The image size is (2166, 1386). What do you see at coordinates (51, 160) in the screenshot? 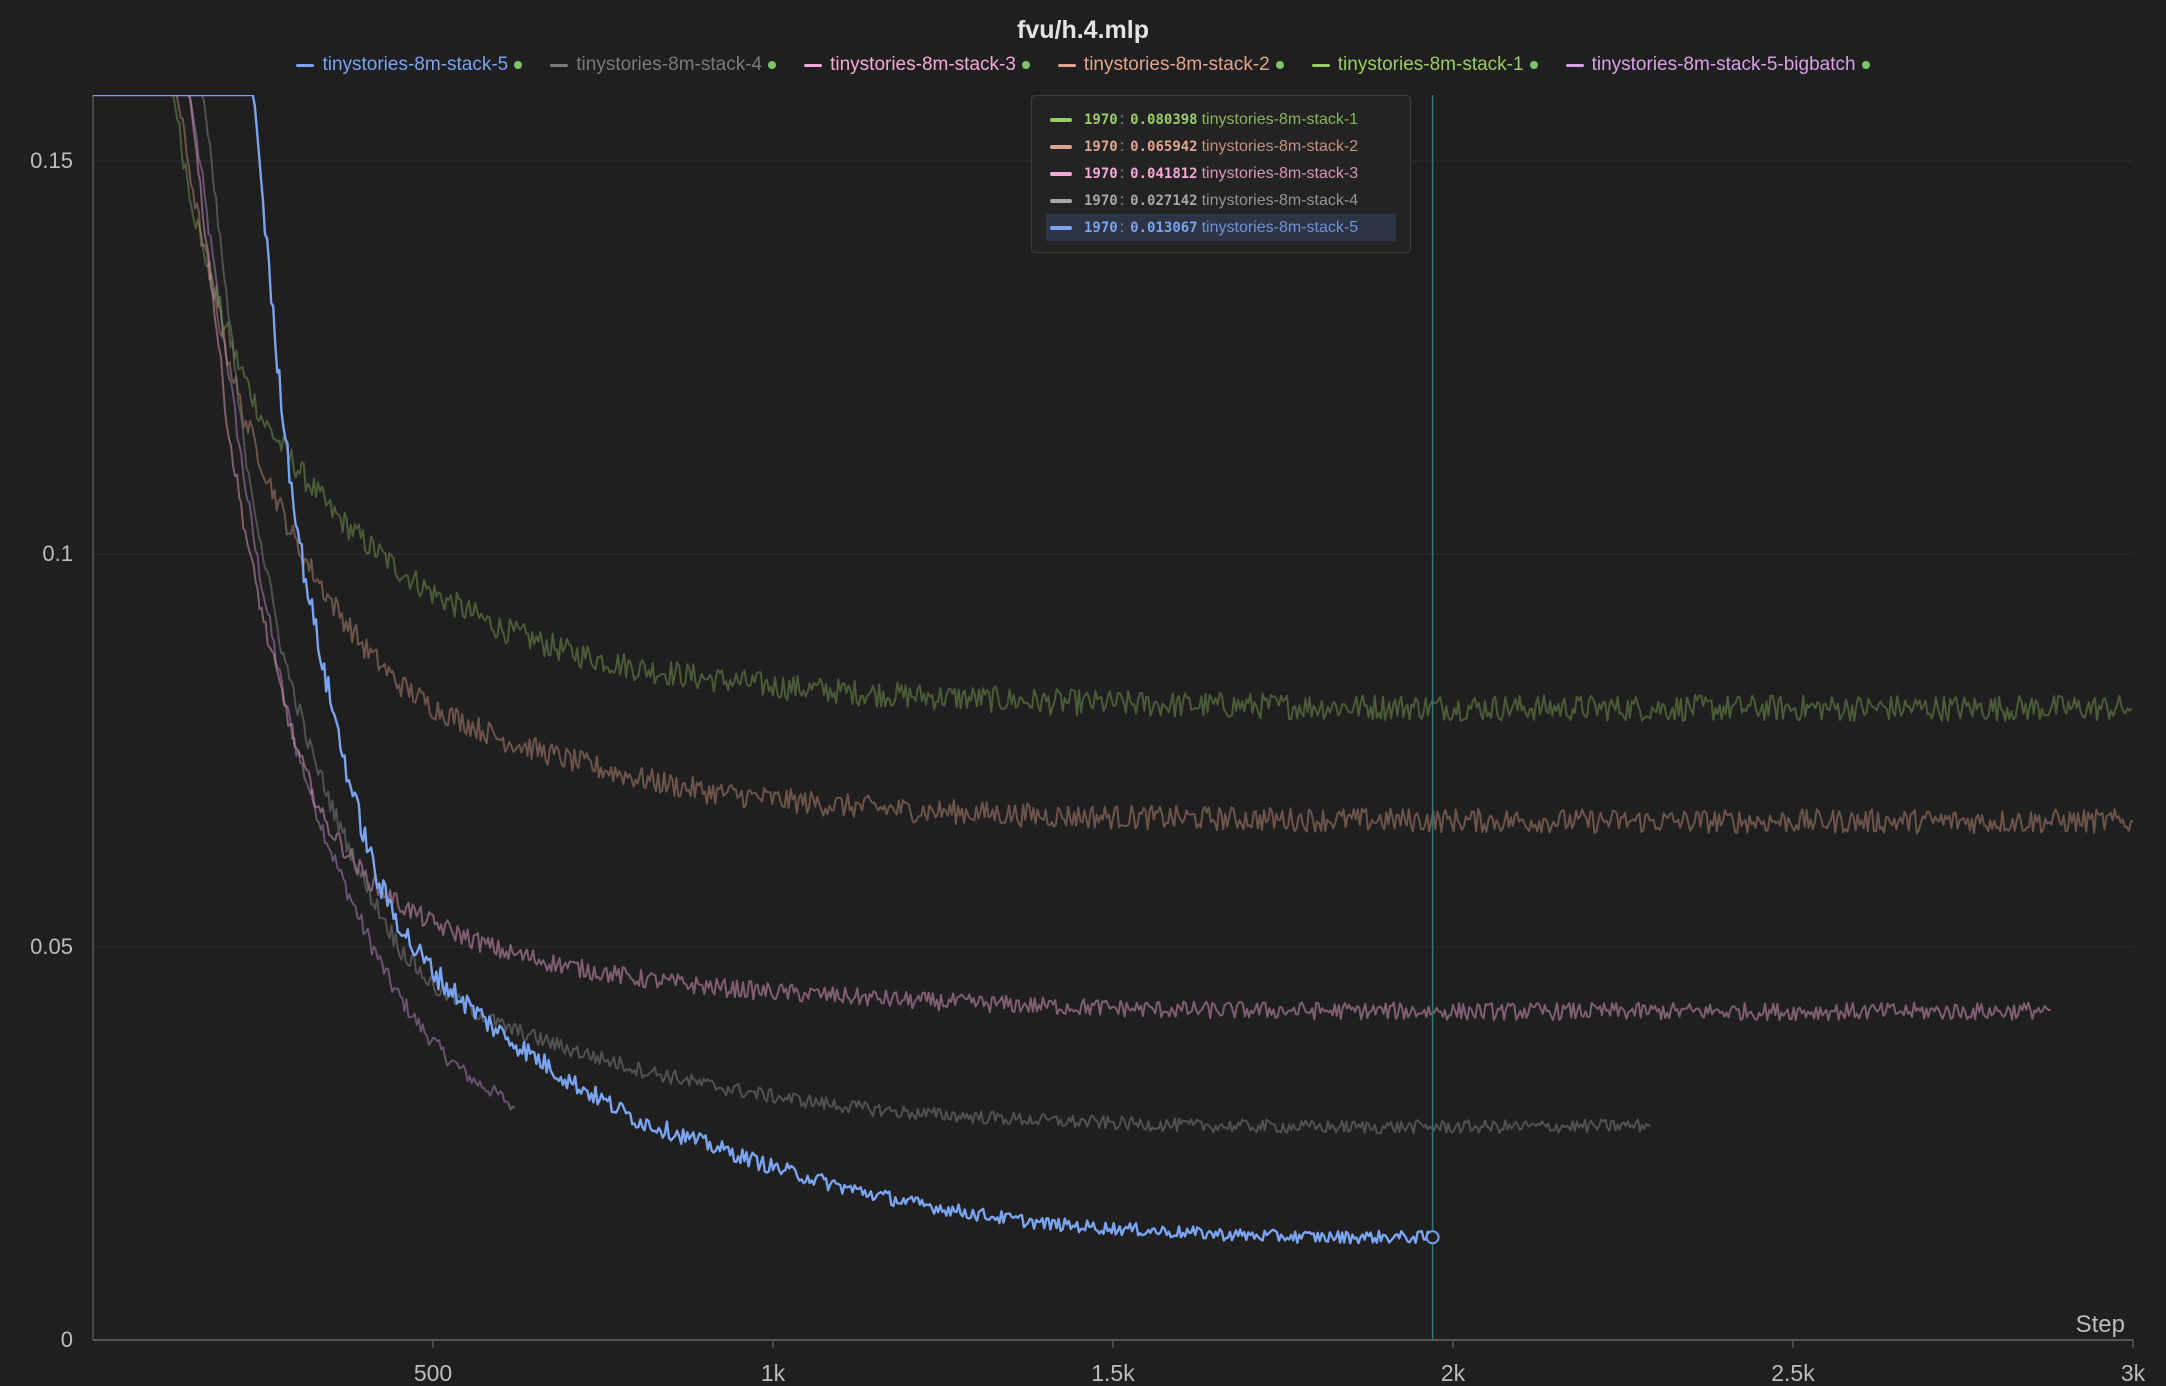
I see `y-tick-label: 0.15` at bounding box center [51, 160].